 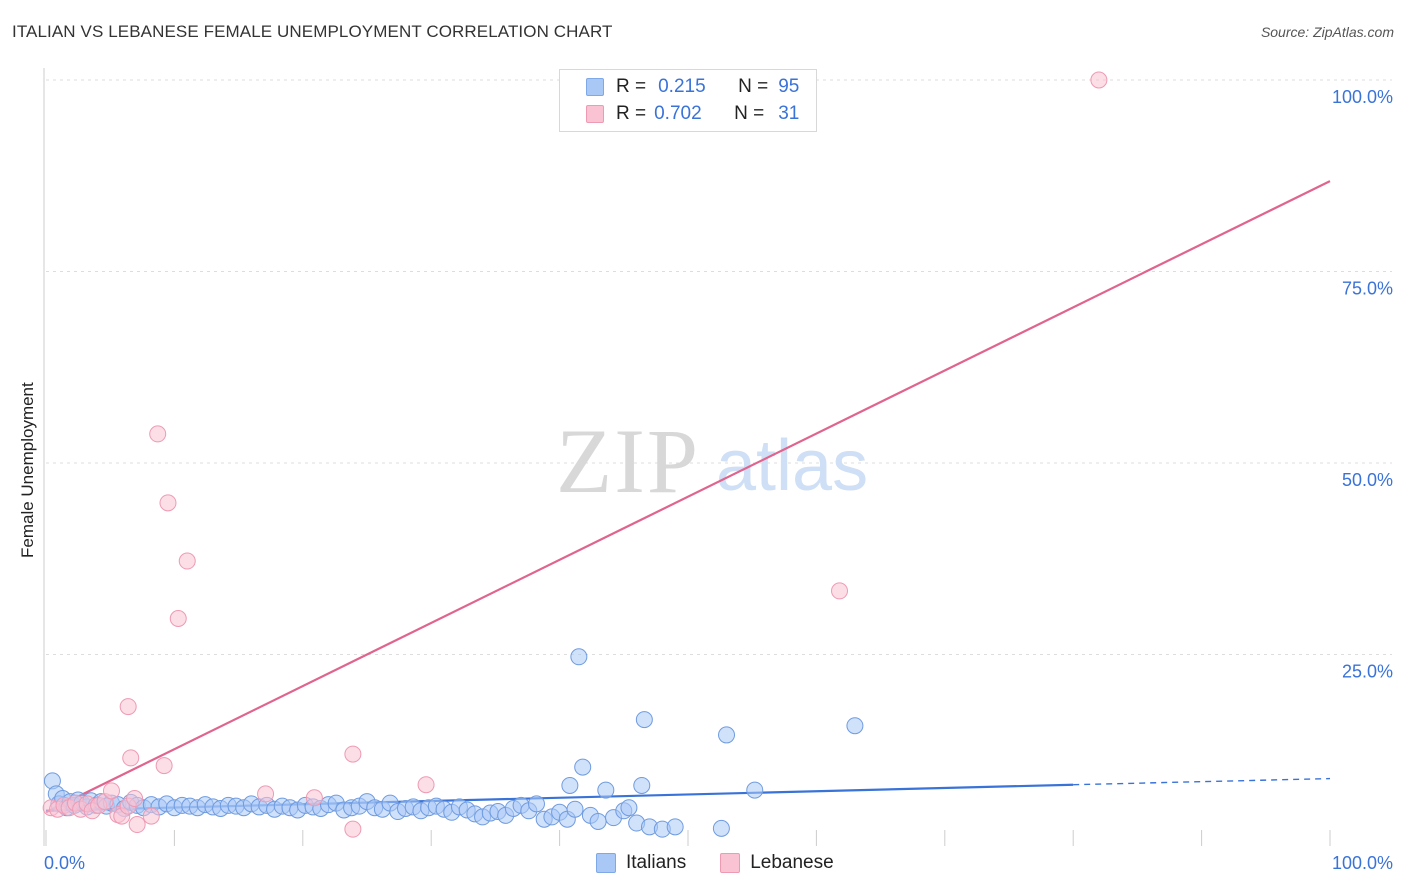 I want to click on legend-item-italians: Italians, so click(x=641, y=863).